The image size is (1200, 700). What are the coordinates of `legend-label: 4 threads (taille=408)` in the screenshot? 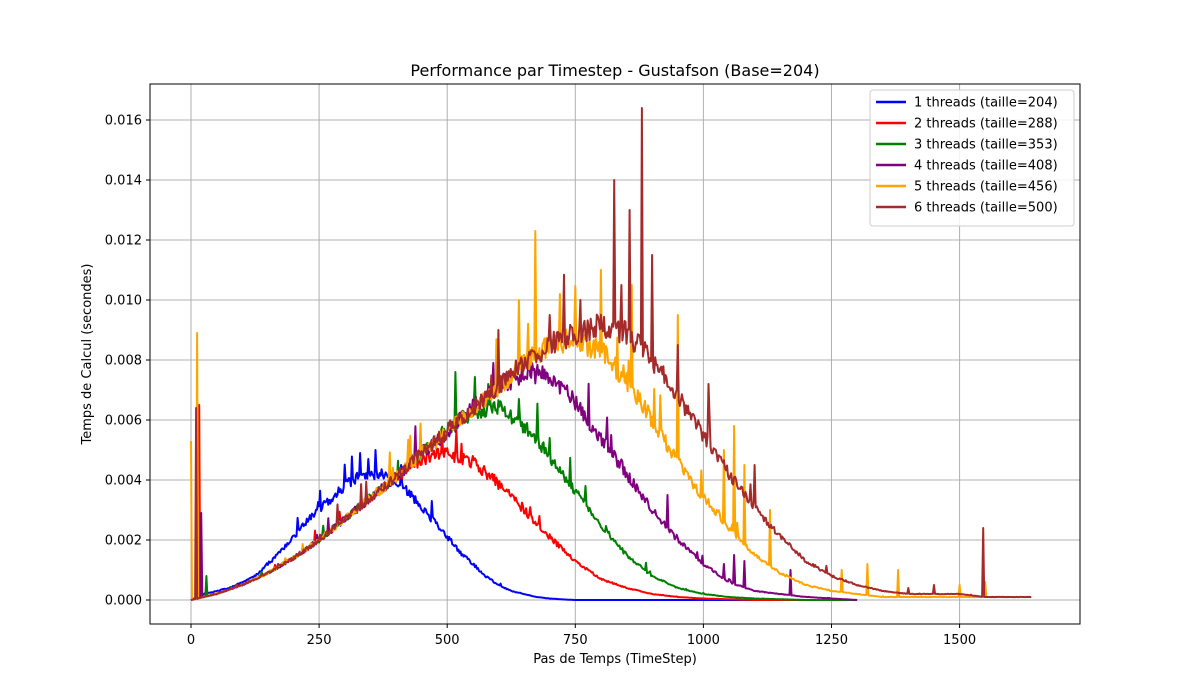 It's located at (986, 166).